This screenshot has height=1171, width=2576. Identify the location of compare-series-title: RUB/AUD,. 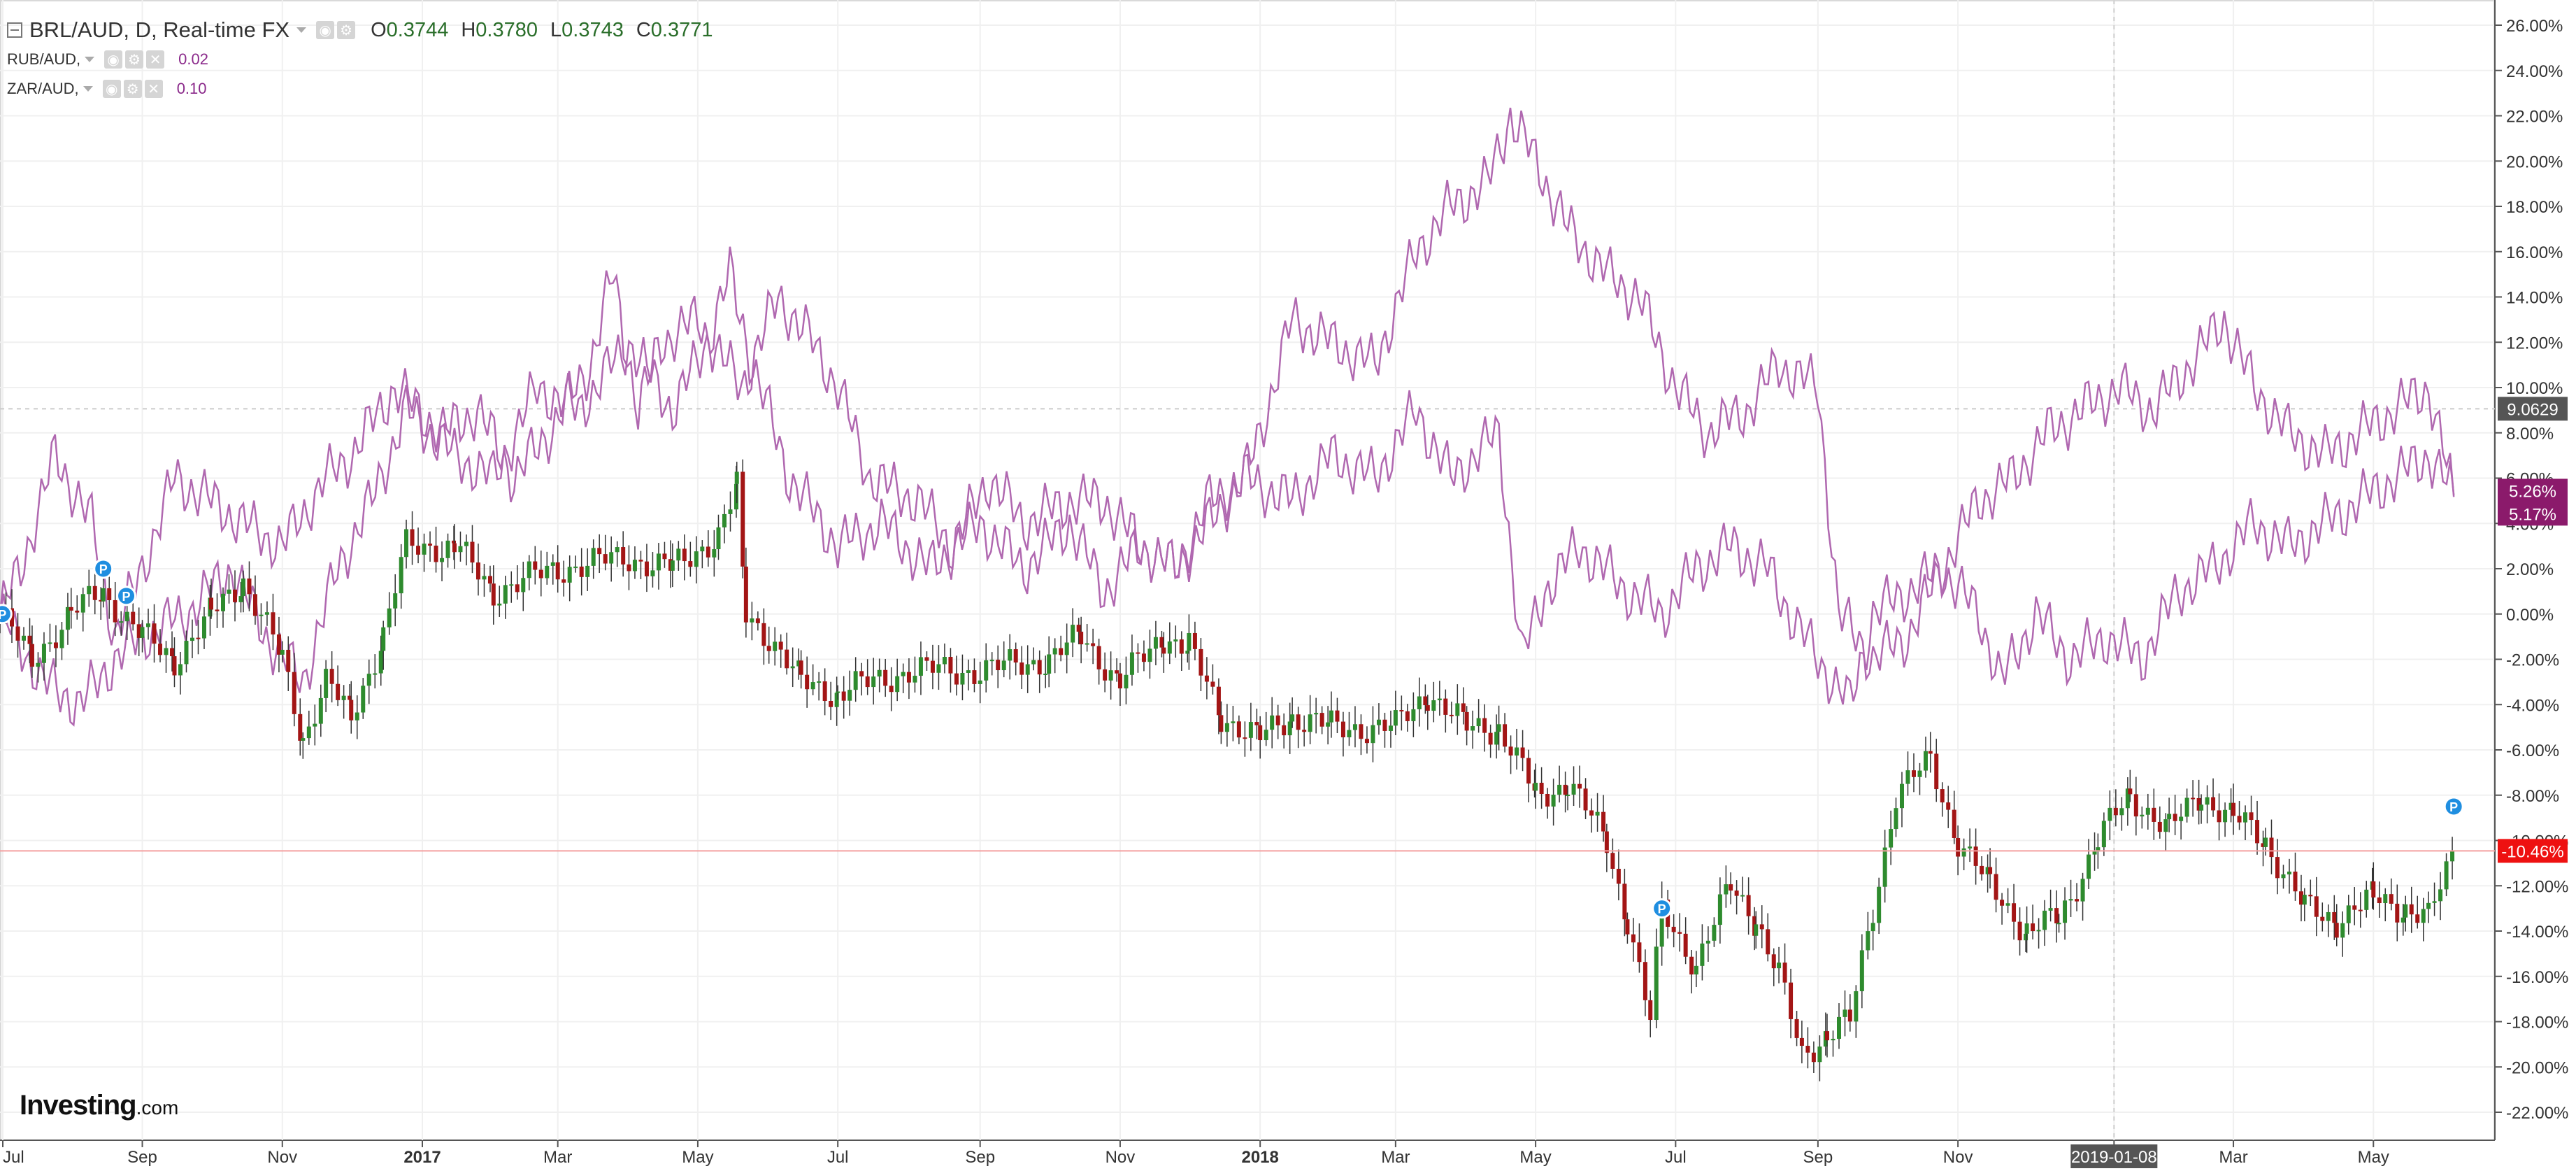
(44, 59).